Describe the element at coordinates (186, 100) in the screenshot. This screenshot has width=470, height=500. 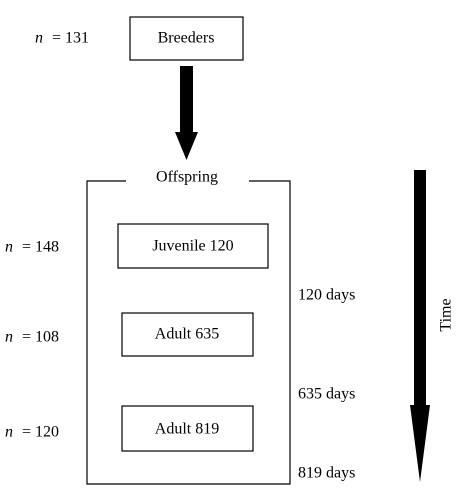
I see `arrow-shaft` at that location.